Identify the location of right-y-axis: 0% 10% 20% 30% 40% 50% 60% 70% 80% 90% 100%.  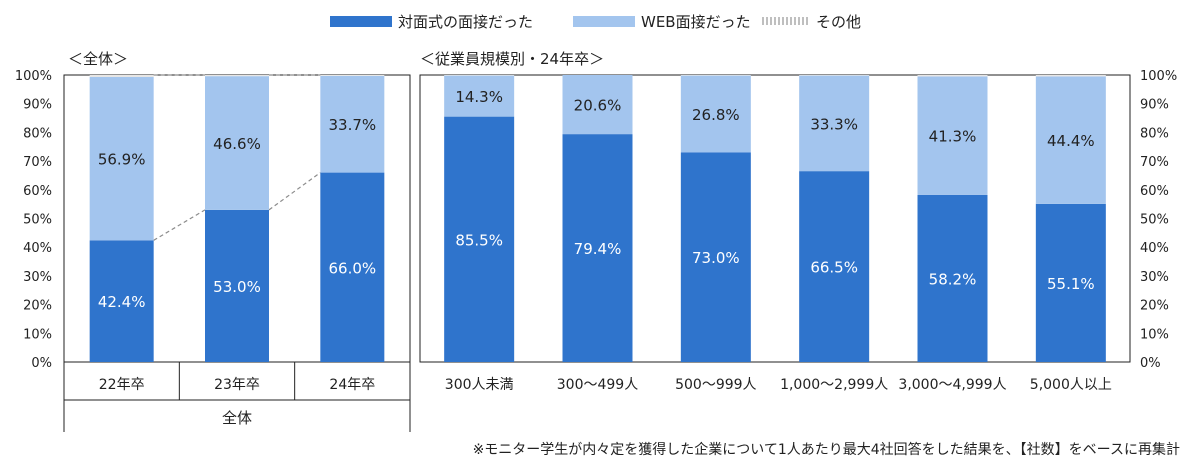
(1158, 220).